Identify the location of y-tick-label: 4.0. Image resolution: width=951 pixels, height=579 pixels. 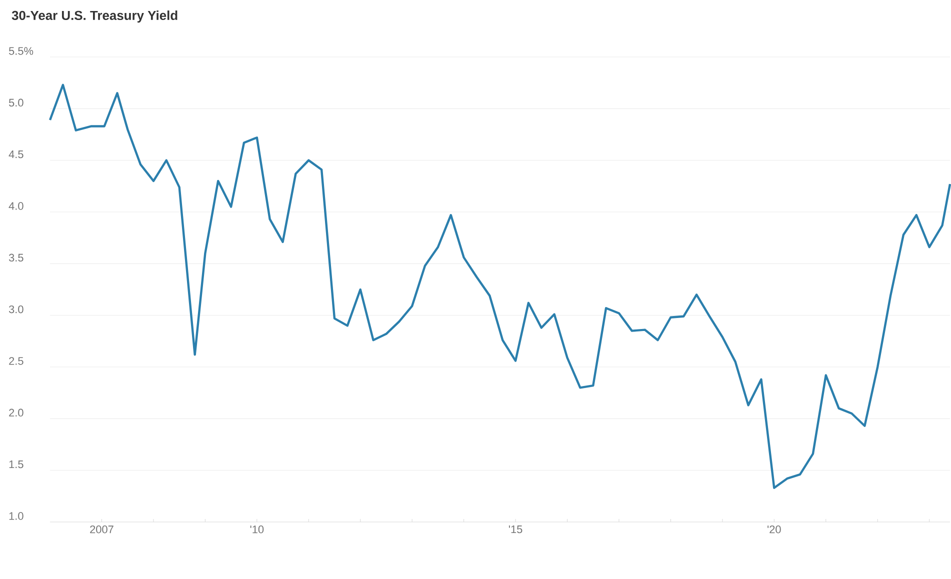
(16, 206).